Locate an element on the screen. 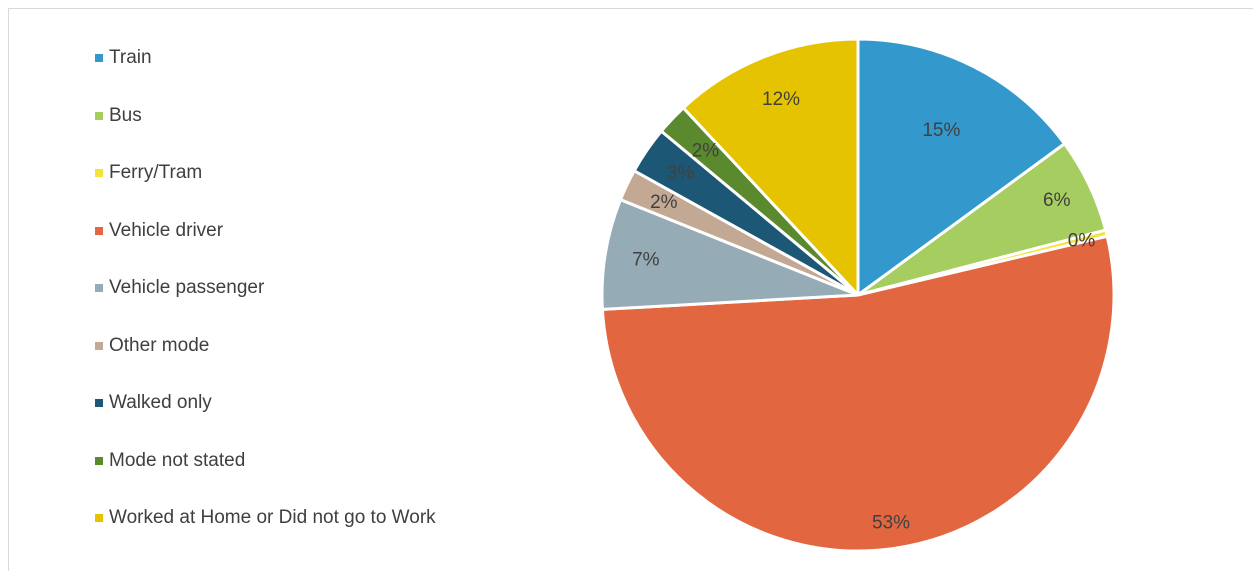 The image size is (1253, 571). legend-label-bus: Bus is located at coordinates (125, 115).